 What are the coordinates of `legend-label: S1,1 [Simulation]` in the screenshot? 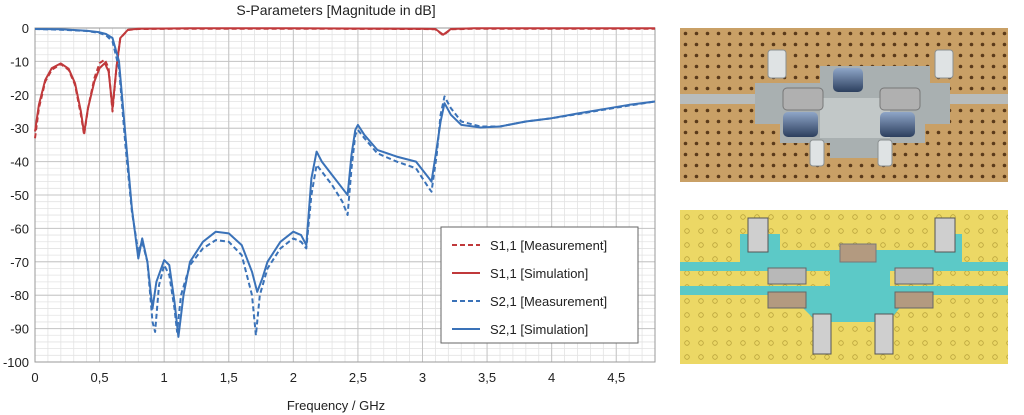 It's located at (539, 273).